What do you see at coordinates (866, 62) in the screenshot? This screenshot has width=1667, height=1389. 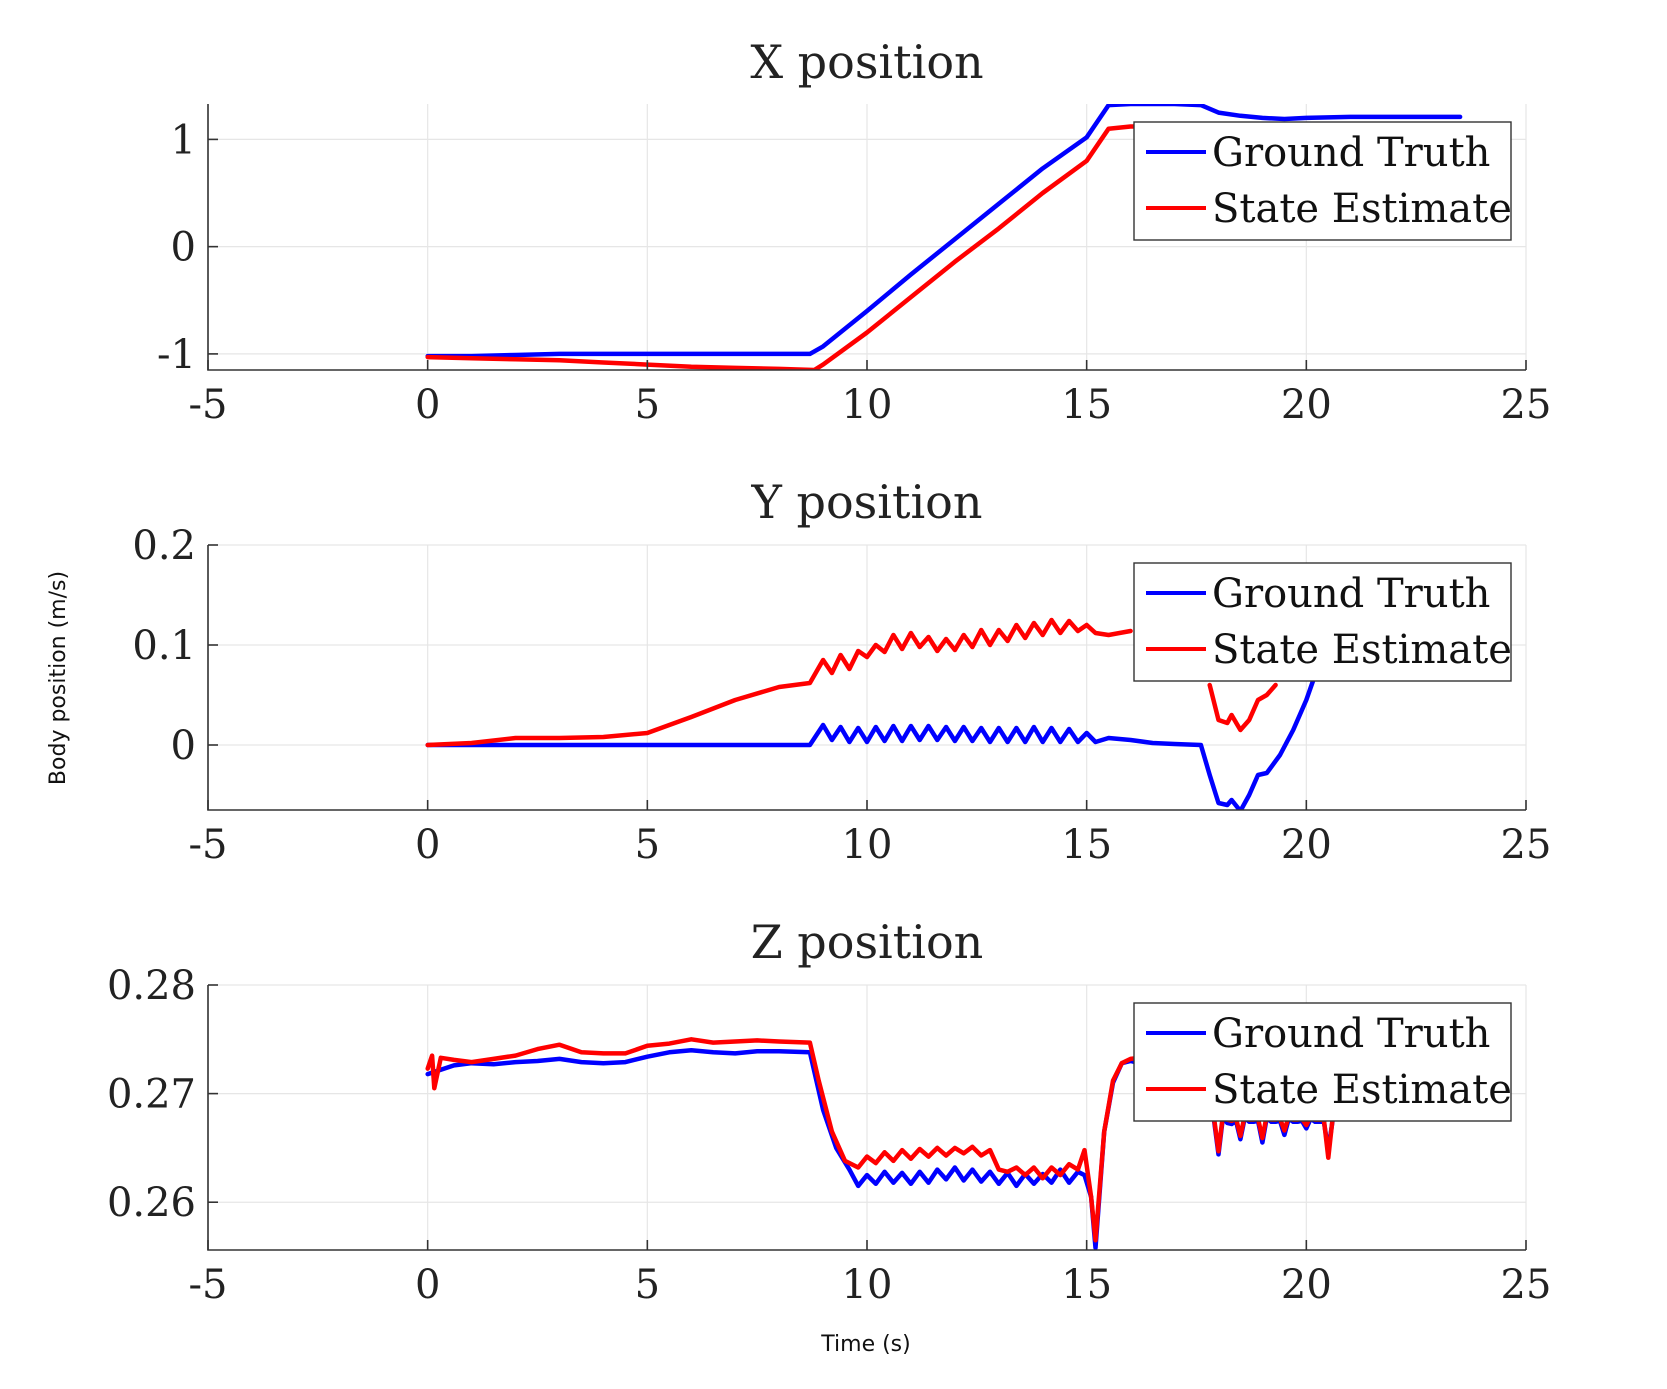 I see `subplot-title: X position` at bounding box center [866, 62].